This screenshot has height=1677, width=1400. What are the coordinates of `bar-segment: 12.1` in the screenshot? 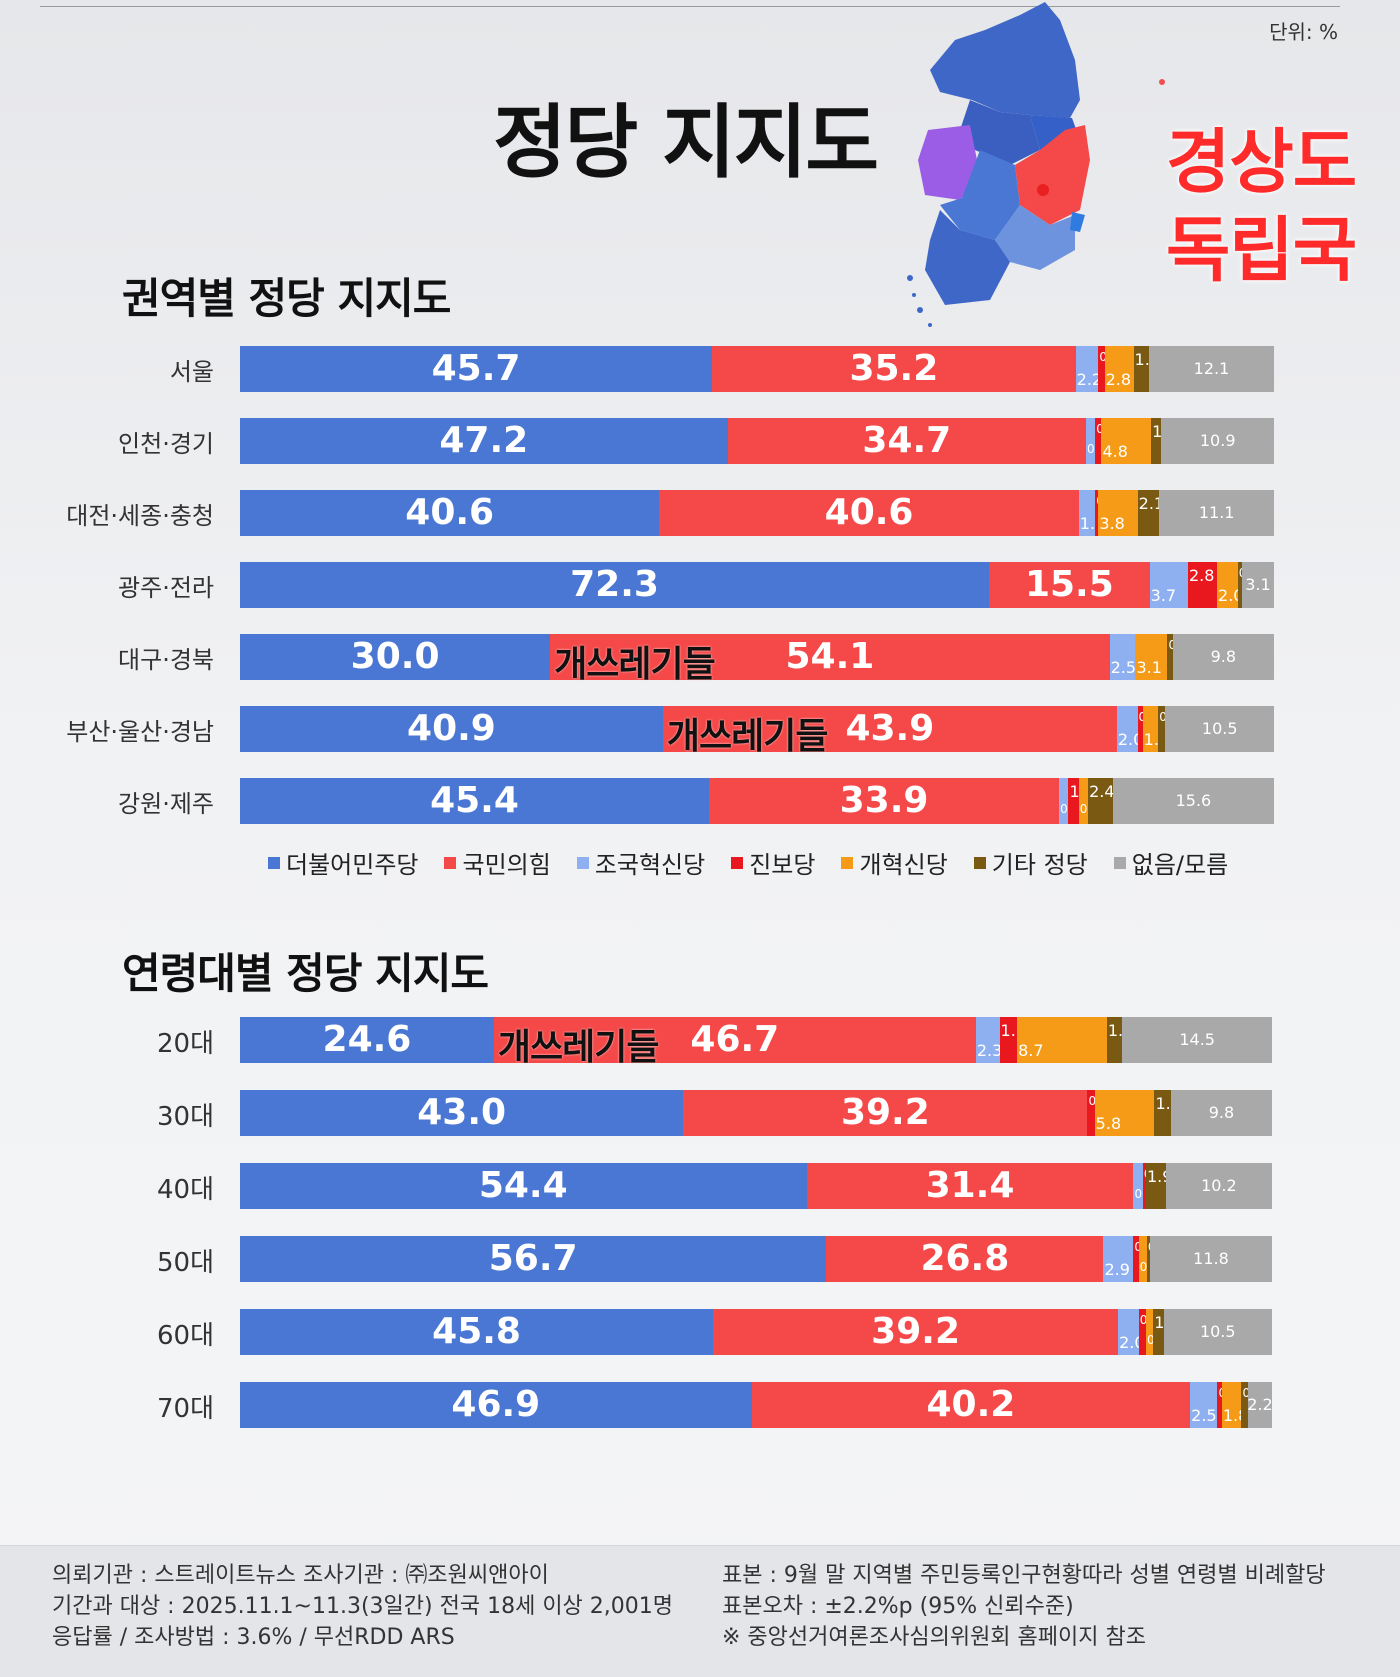 It's located at (1211, 369).